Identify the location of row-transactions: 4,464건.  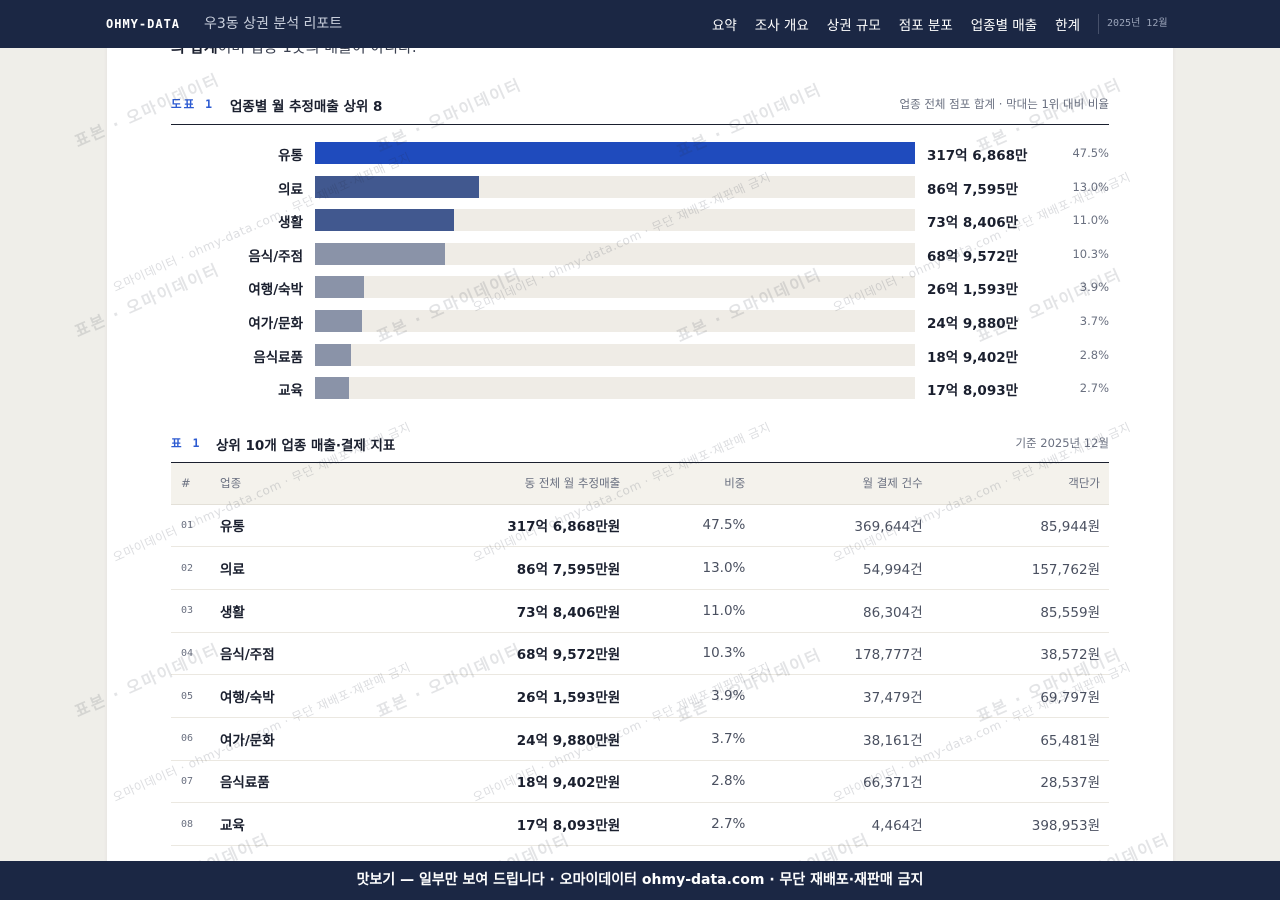
(843, 824).